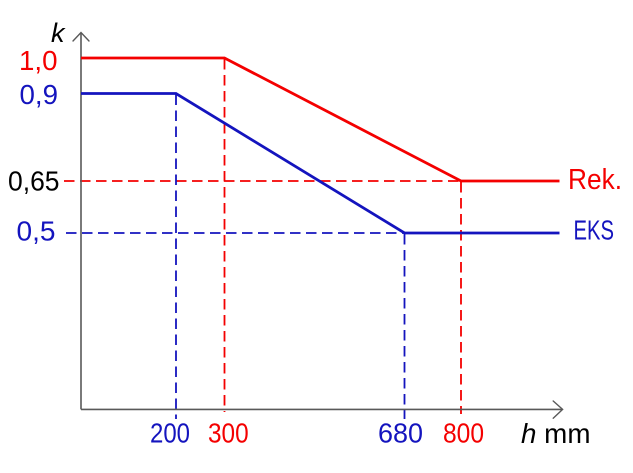 The height and width of the screenshot is (473, 633). Describe the element at coordinates (463, 433) in the screenshot. I see `svg-text: 800` at that location.